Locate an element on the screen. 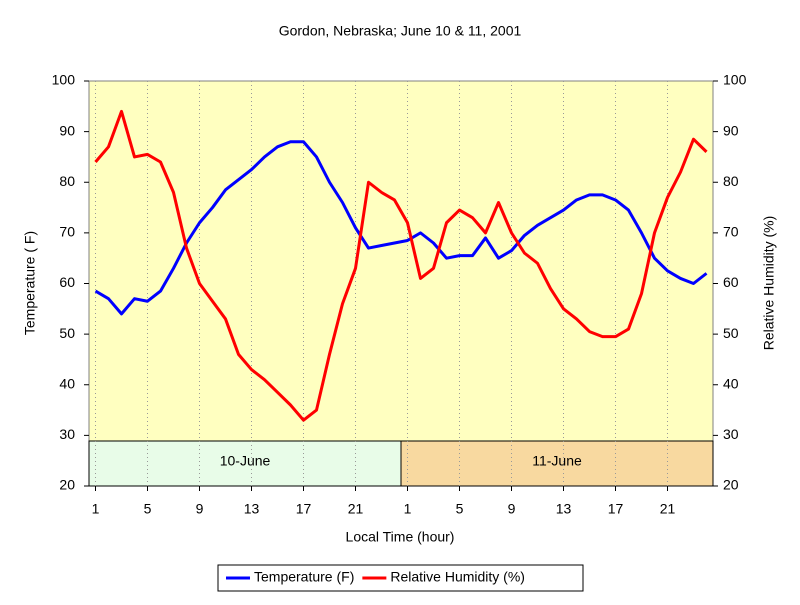  y2-tick-label: 20 is located at coordinates (731, 485).